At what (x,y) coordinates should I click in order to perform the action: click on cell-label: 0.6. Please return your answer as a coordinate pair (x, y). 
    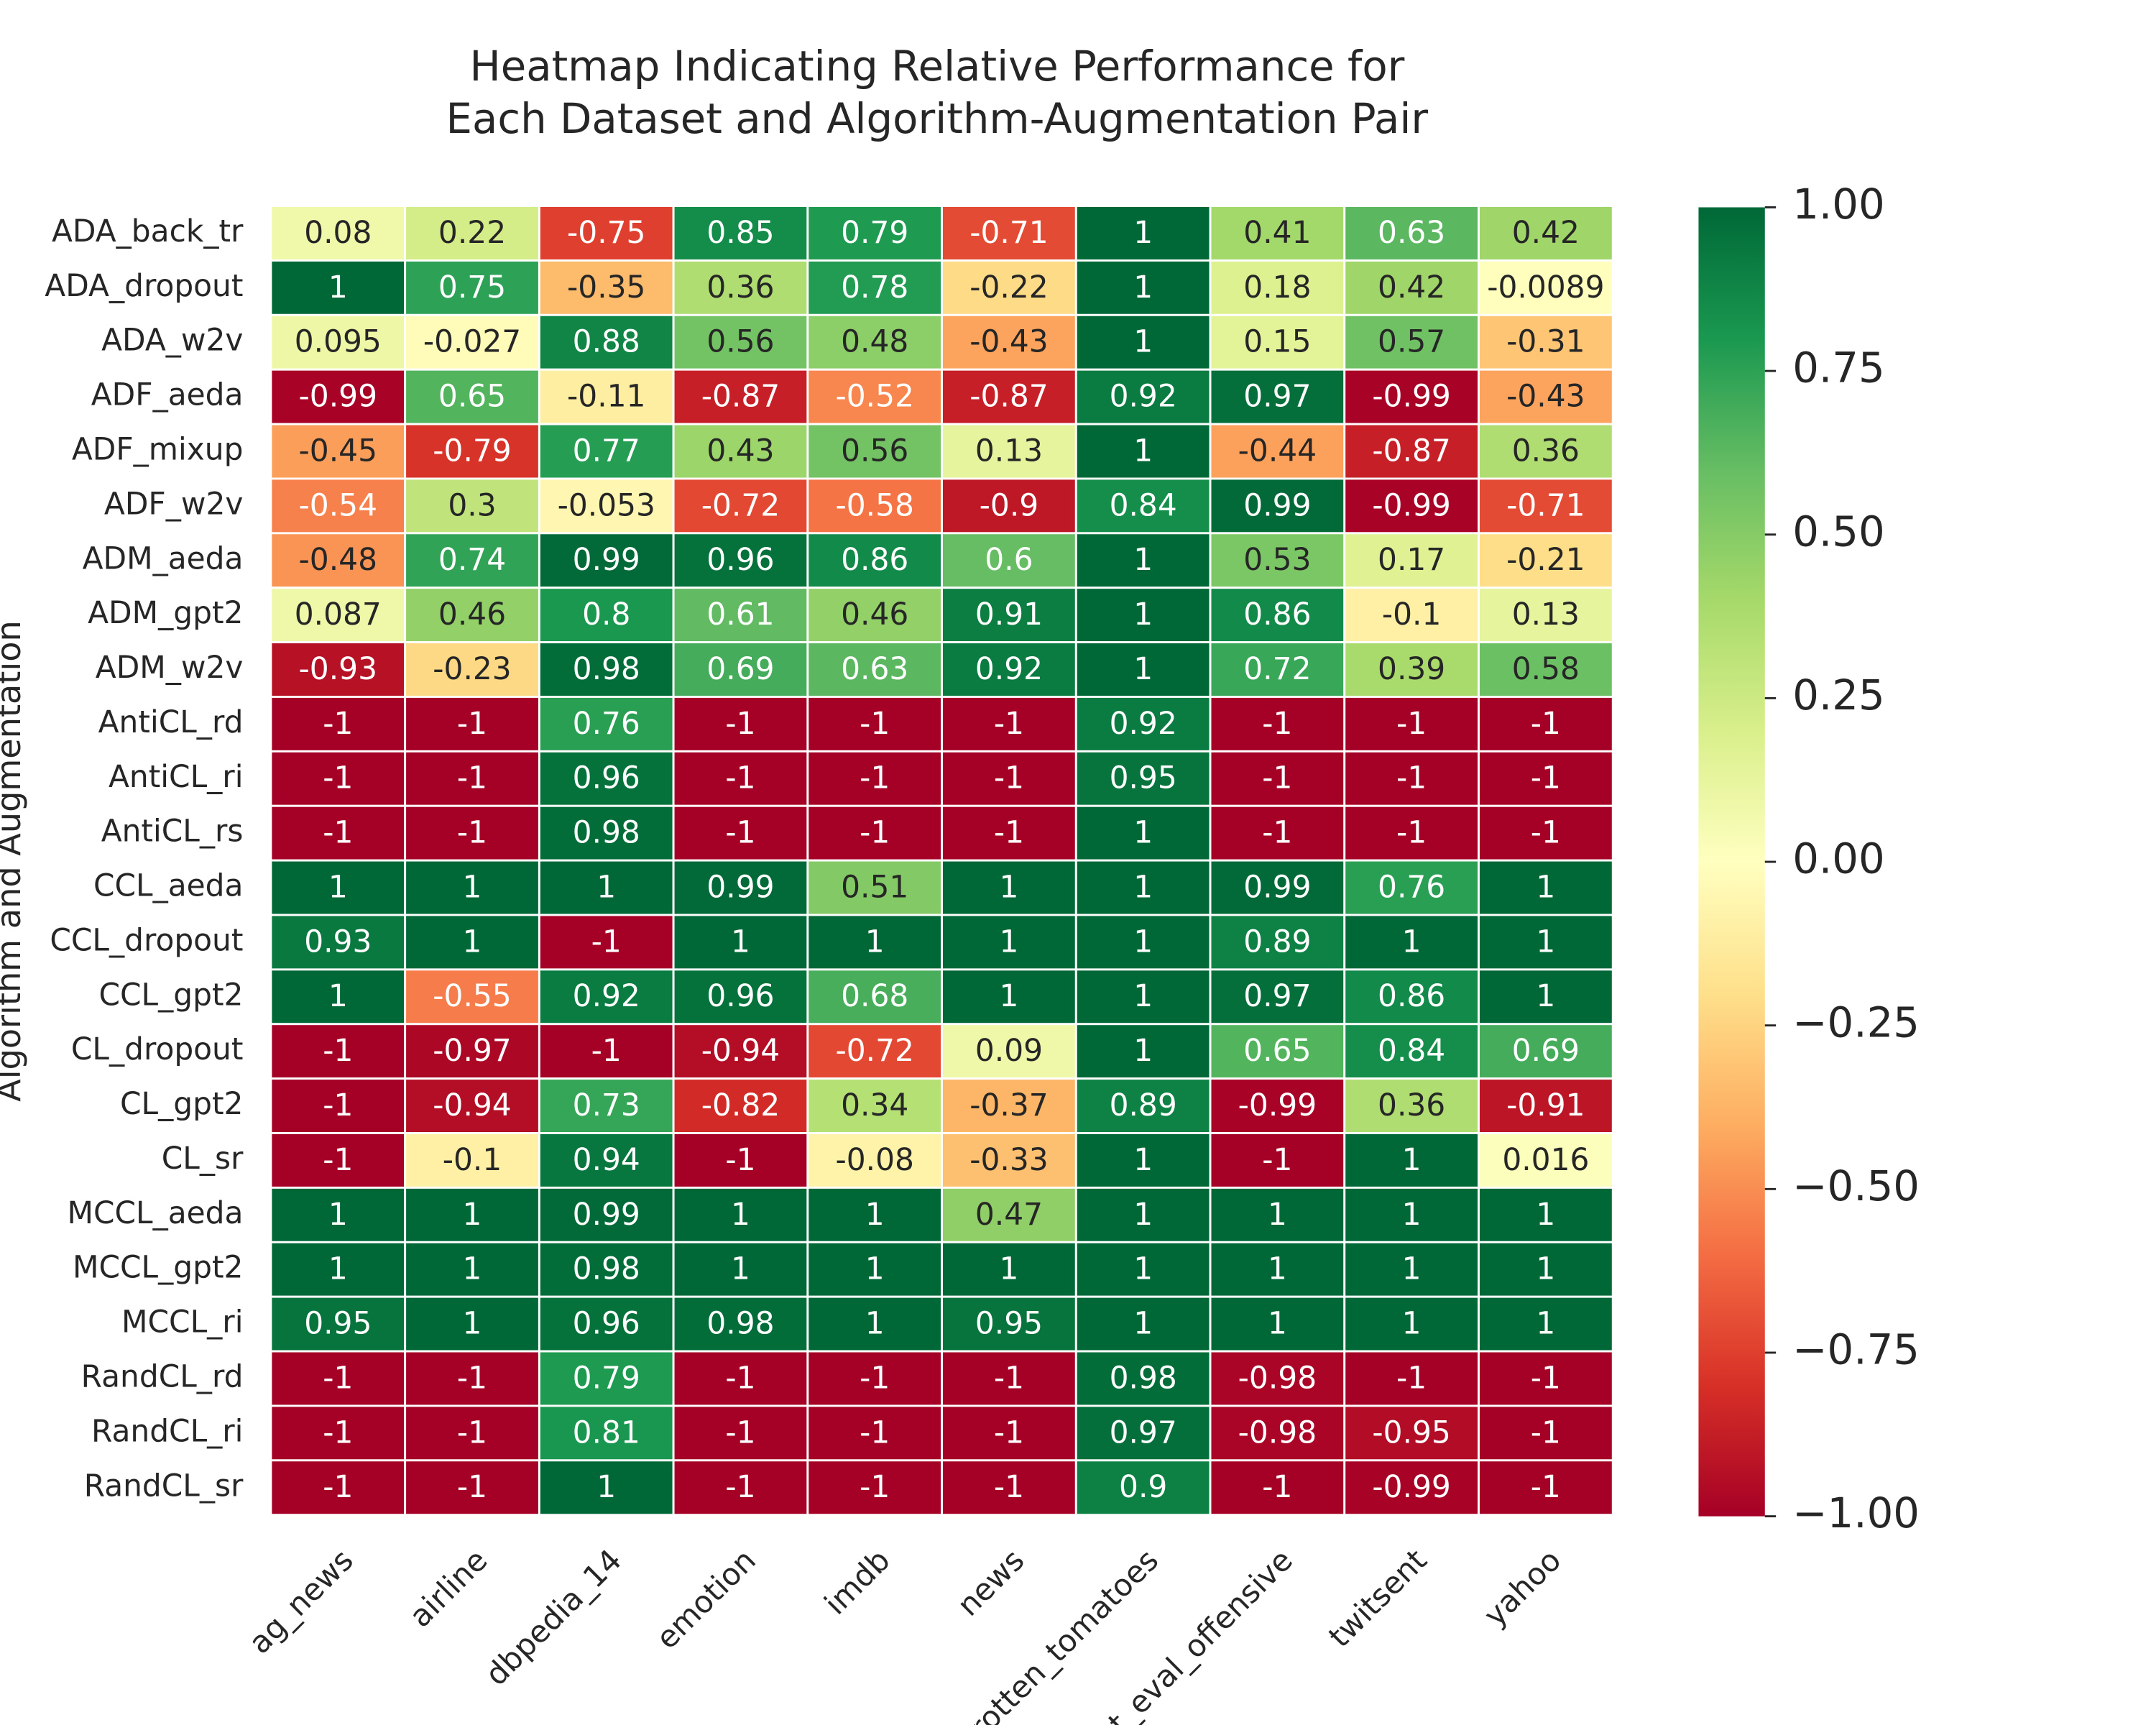
    Looking at the image, I should click on (1009, 559).